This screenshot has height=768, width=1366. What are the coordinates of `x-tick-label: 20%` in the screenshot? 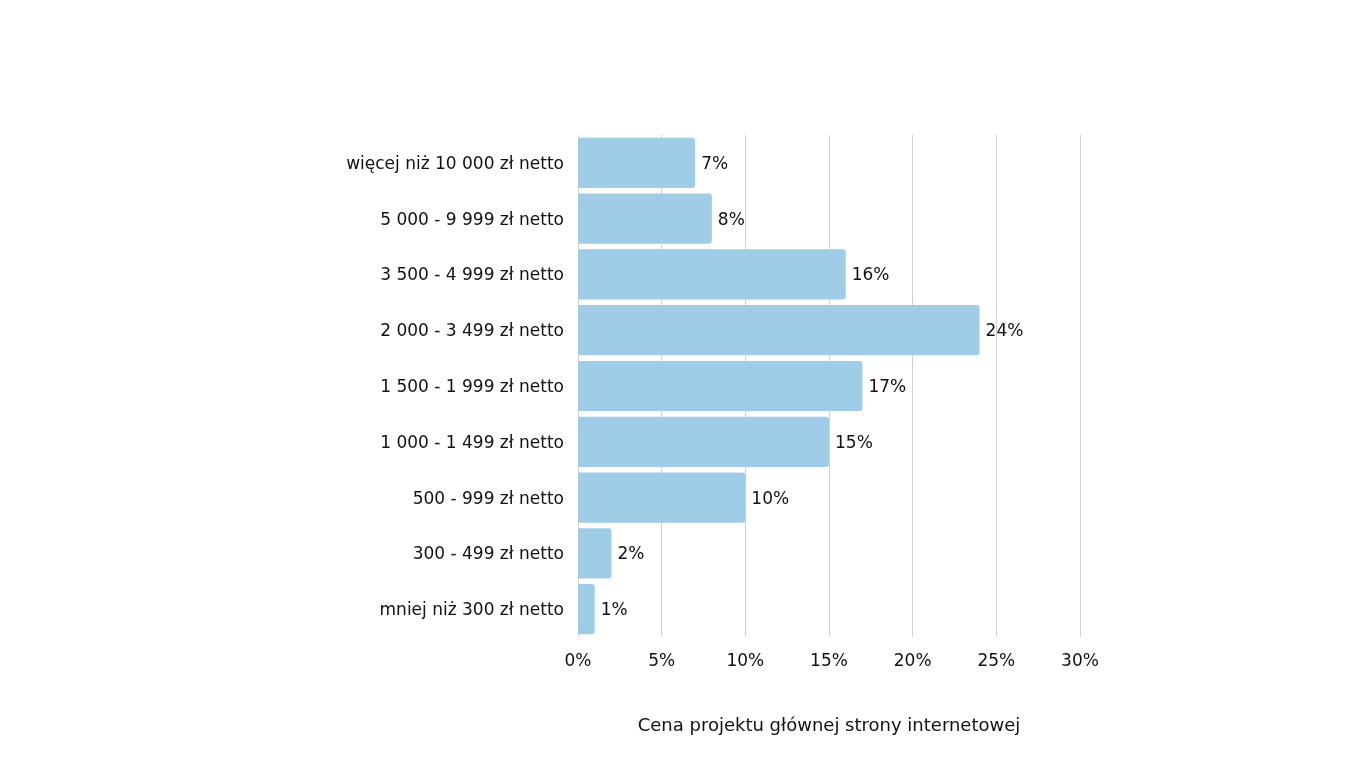 It's located at (912, 659).